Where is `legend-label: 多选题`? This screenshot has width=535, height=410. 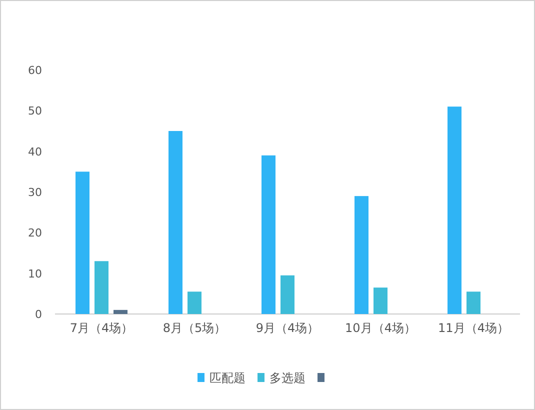 legend-label: 多选题 is located at coordinates (288, 378).